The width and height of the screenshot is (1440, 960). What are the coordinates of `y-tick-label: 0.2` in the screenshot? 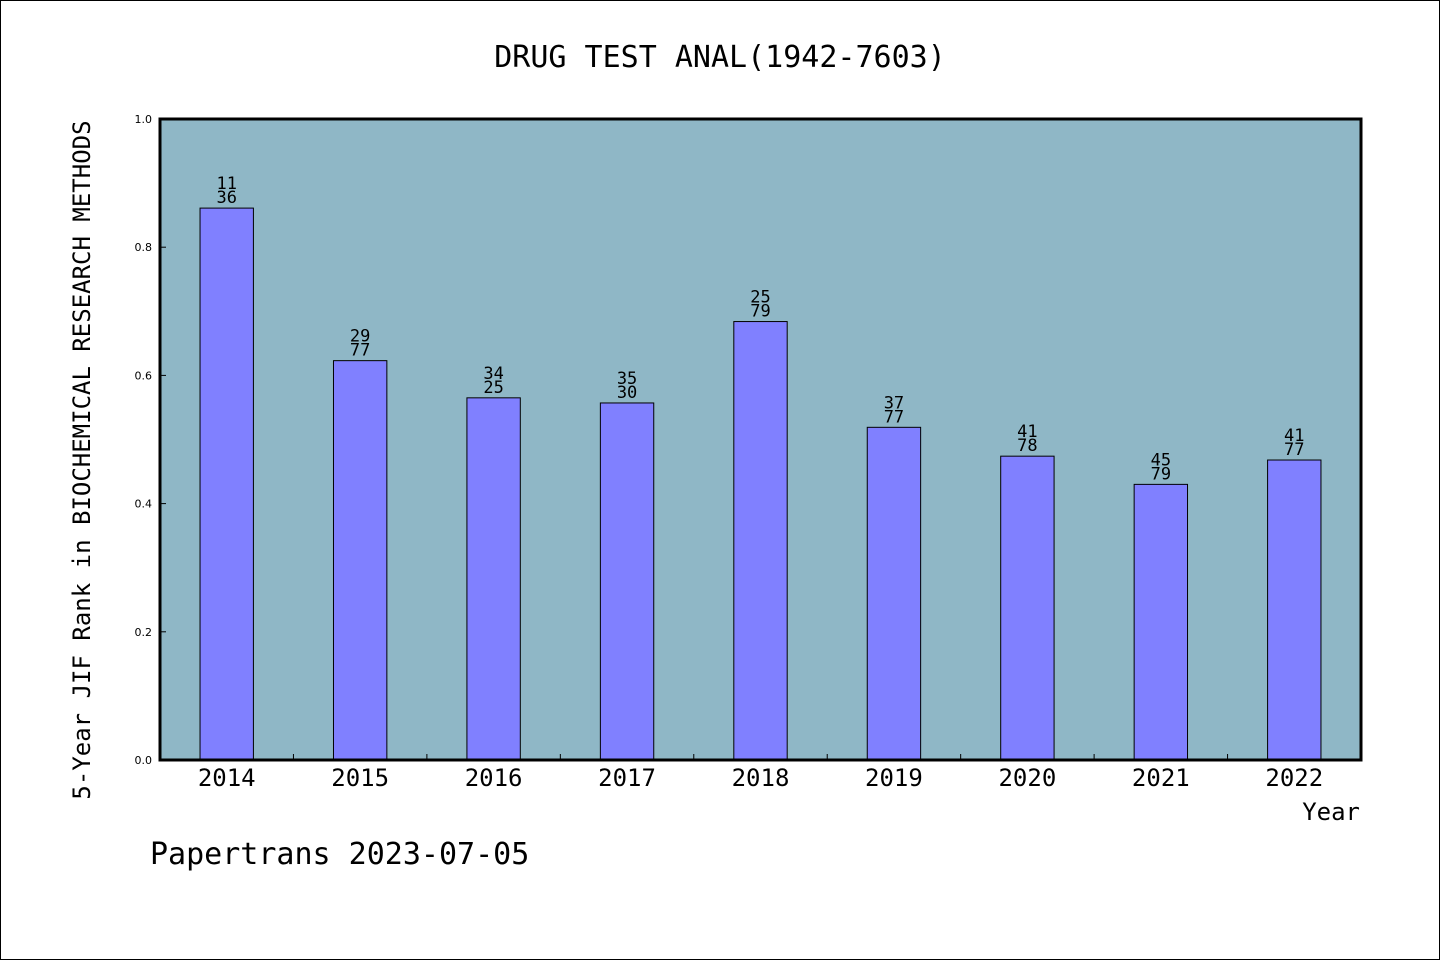 It's located at (144, 632).